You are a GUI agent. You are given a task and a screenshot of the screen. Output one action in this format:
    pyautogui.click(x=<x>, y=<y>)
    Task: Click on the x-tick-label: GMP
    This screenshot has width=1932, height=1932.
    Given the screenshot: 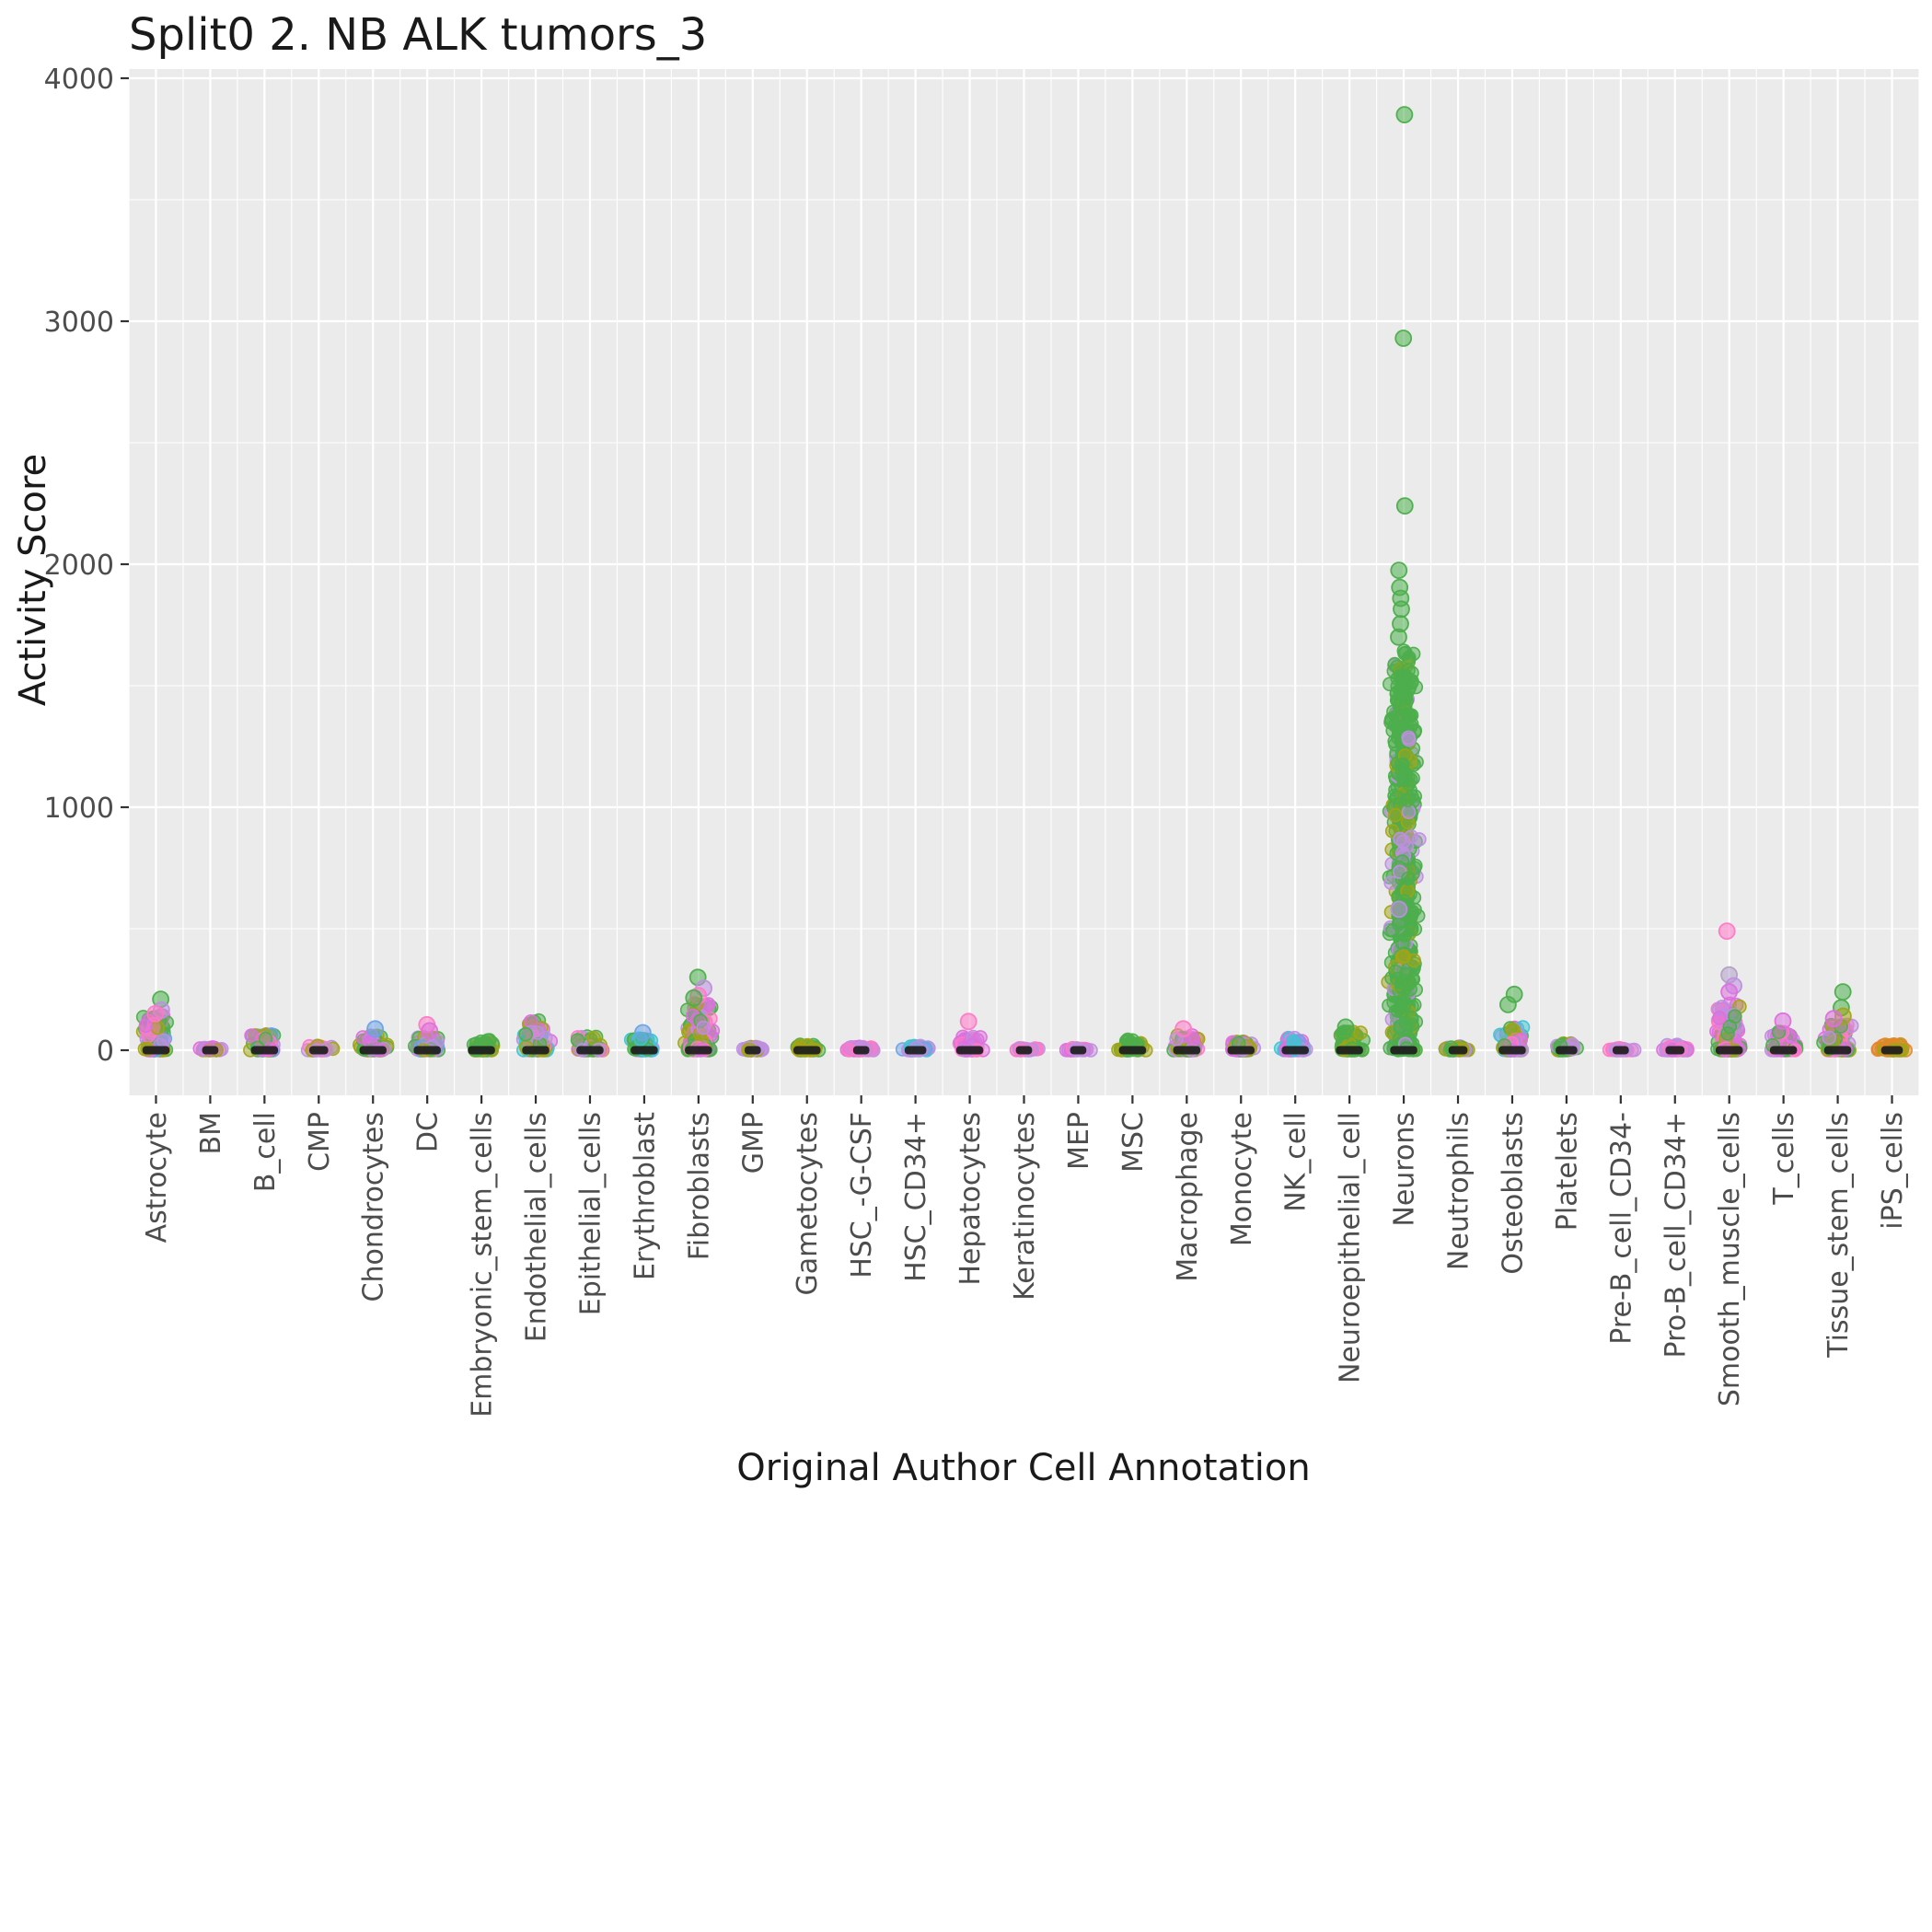 What is the action you would take?
    pyautogui.click(x=753, y=1143)
    